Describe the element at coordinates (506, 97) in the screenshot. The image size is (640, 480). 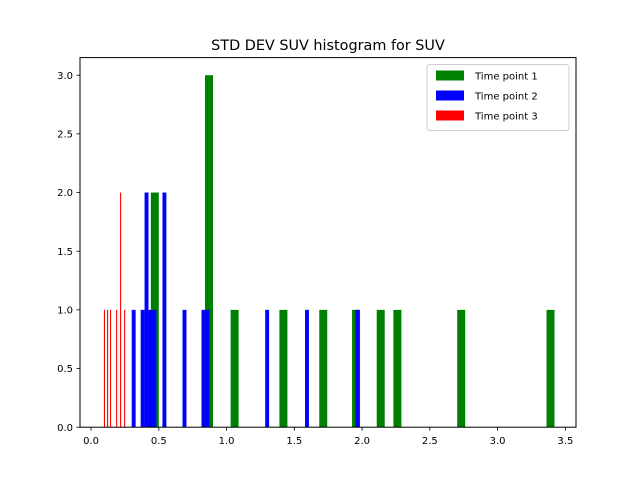
I see `legend-label: Time point 2` at that location.